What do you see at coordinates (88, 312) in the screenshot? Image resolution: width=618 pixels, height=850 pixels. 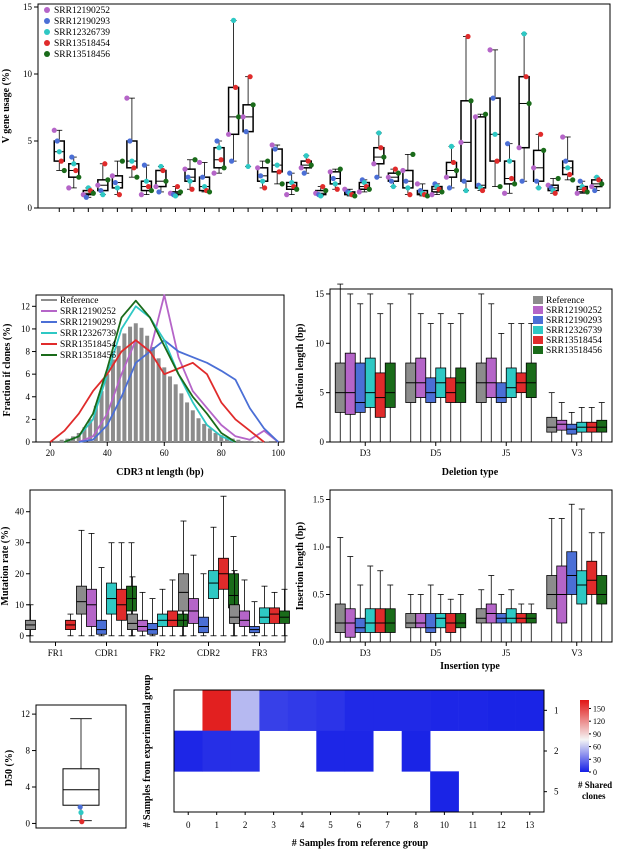 I see `legend-label: SRR12190252` at bounding box center [88, 312].